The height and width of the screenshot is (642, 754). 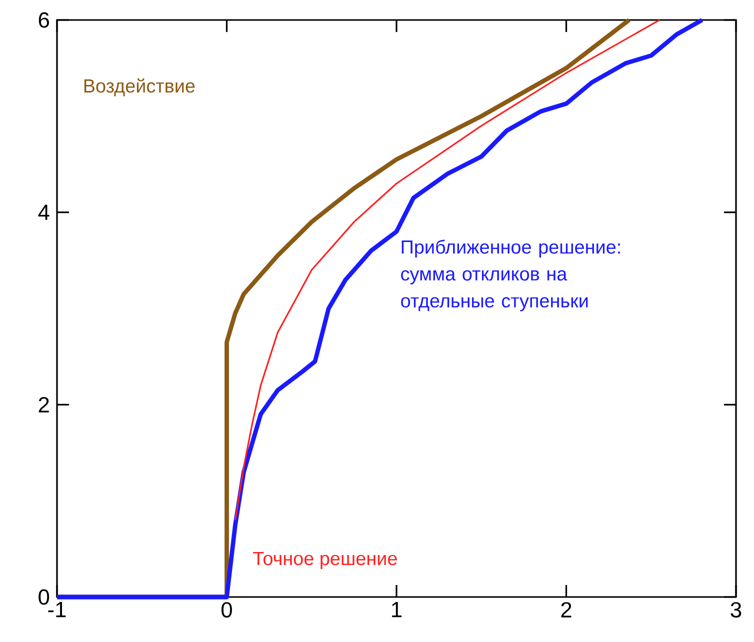 What do you see at coordinates (227, 610) in the screenshot?
I see `x-tick-label: 0` at bounding box center [227, 610].